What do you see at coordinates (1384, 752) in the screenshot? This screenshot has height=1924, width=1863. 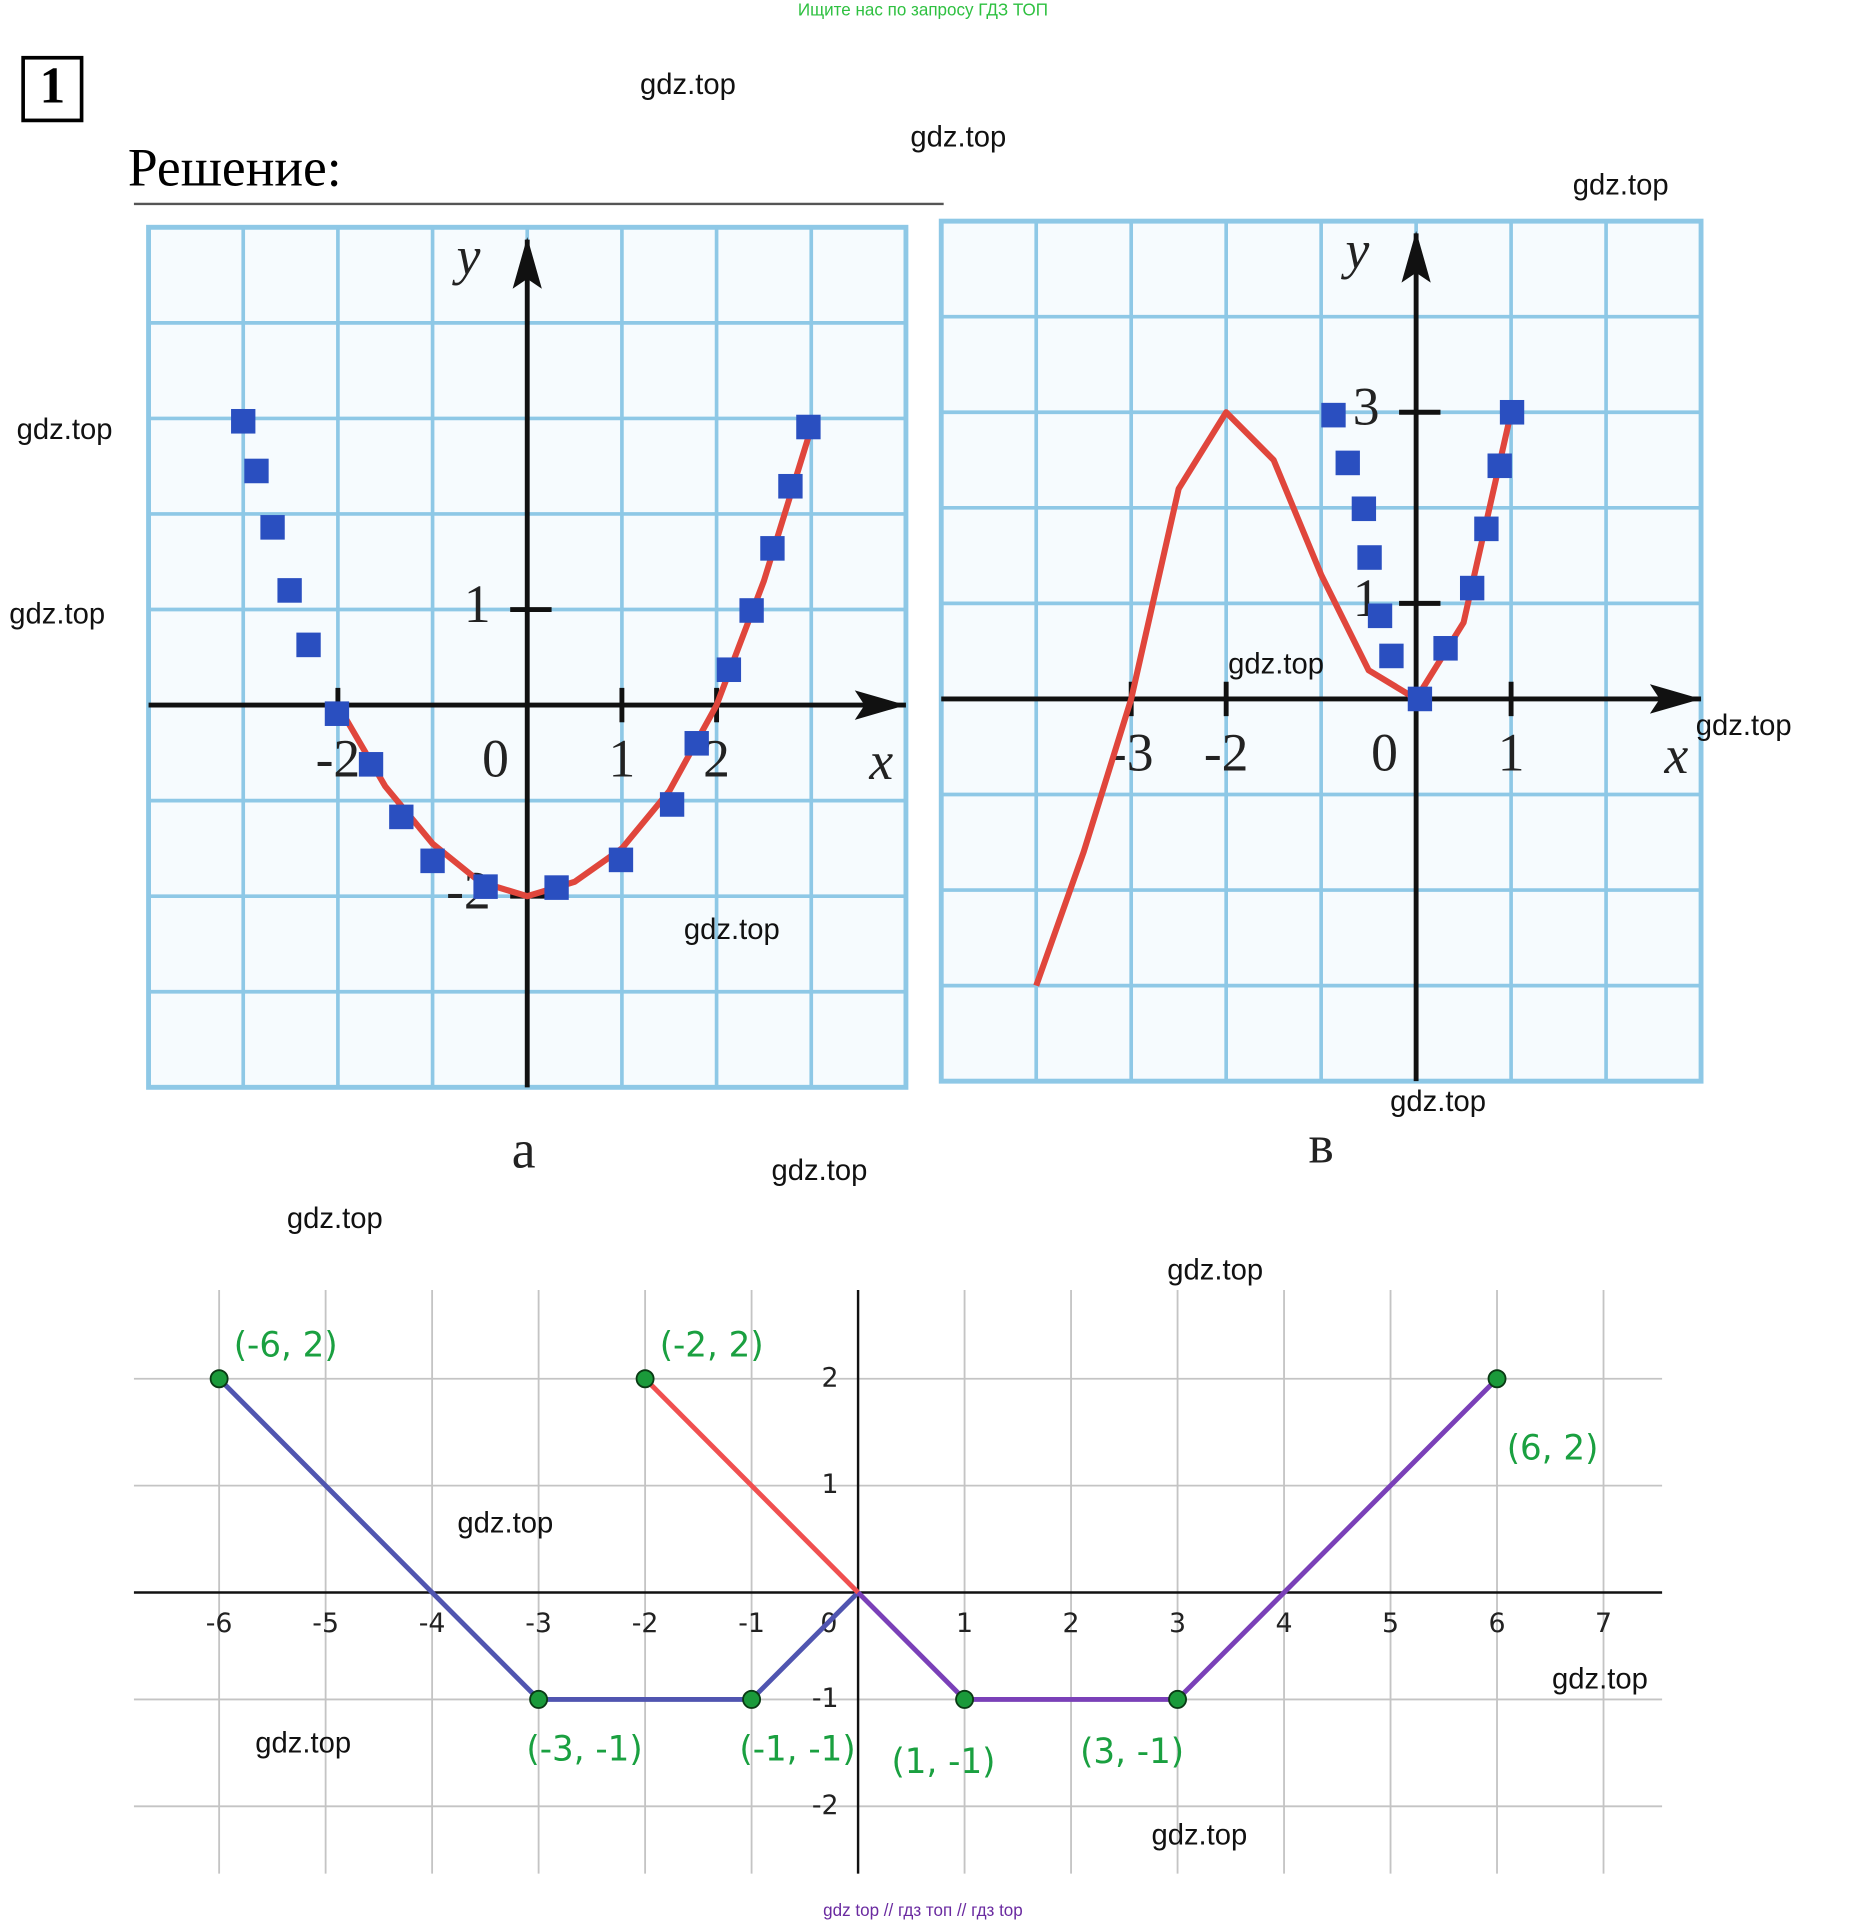 I see `x-tick-label: 0` at bounding box center [1384, 752].